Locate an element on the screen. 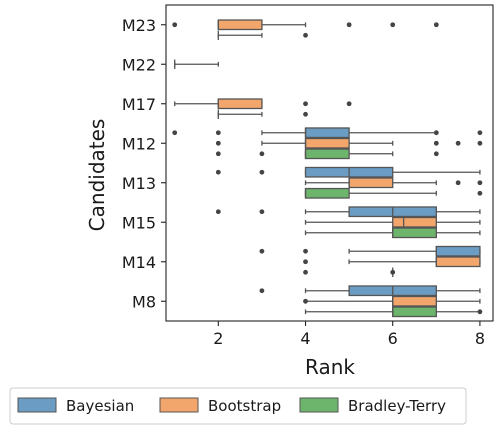 This screenshot has height=432, width=504. y-tick-label: M13 is located at coordinates (139, 183).